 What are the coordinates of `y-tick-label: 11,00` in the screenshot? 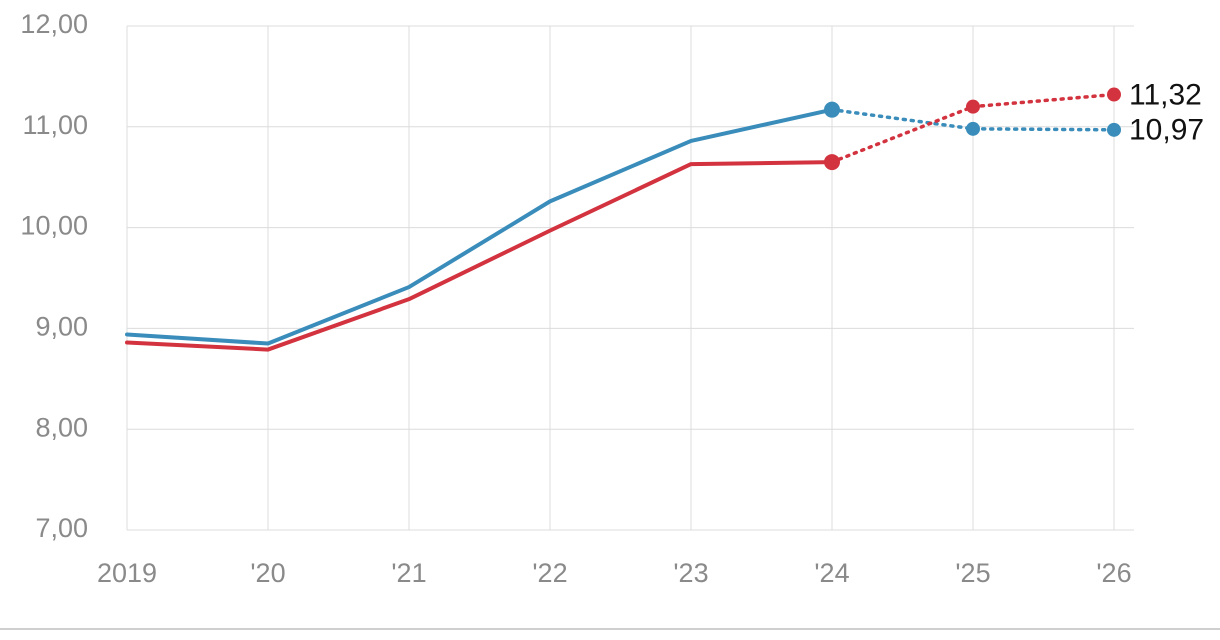 It's located at (55, 125).